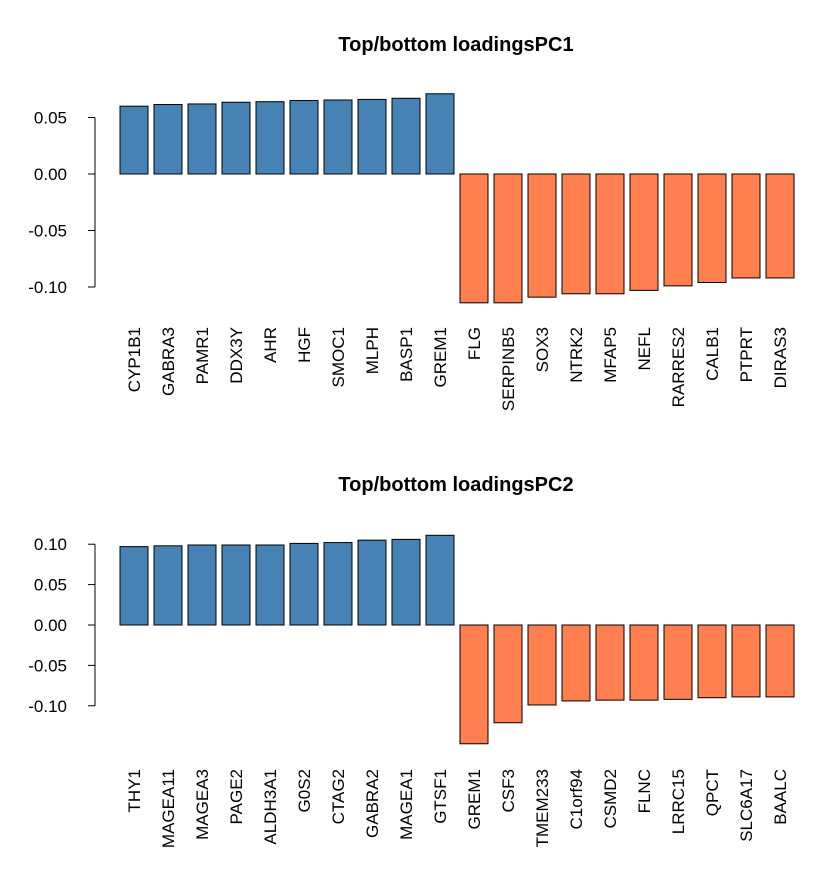  Describe the element at coordinates (236, 796) in the screenshot. I see `category-label: PAGE2` at that location.